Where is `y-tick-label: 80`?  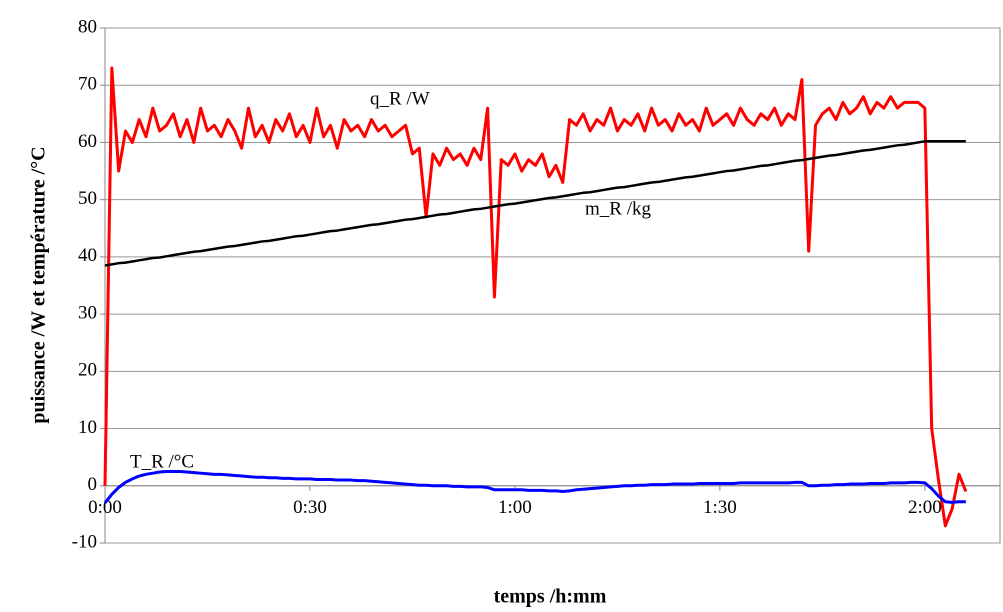
y-tick-label: 80 is located at coordinates (87, 26).